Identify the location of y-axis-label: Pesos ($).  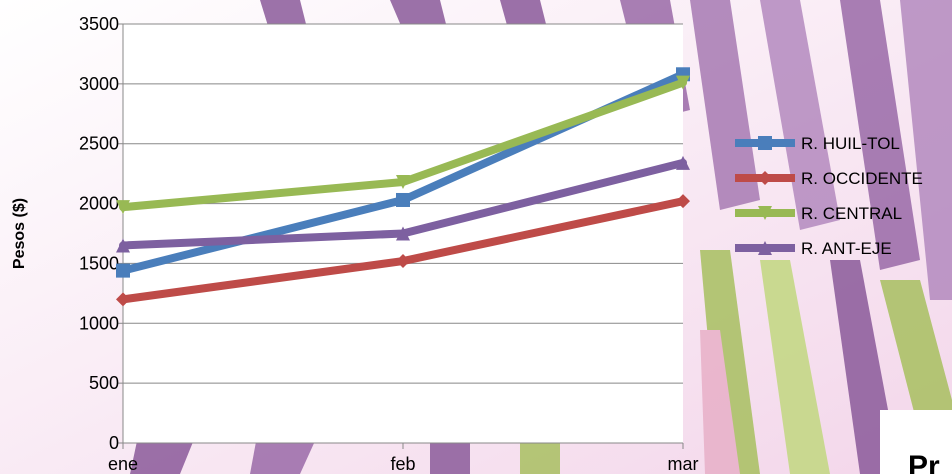
(19, 233).